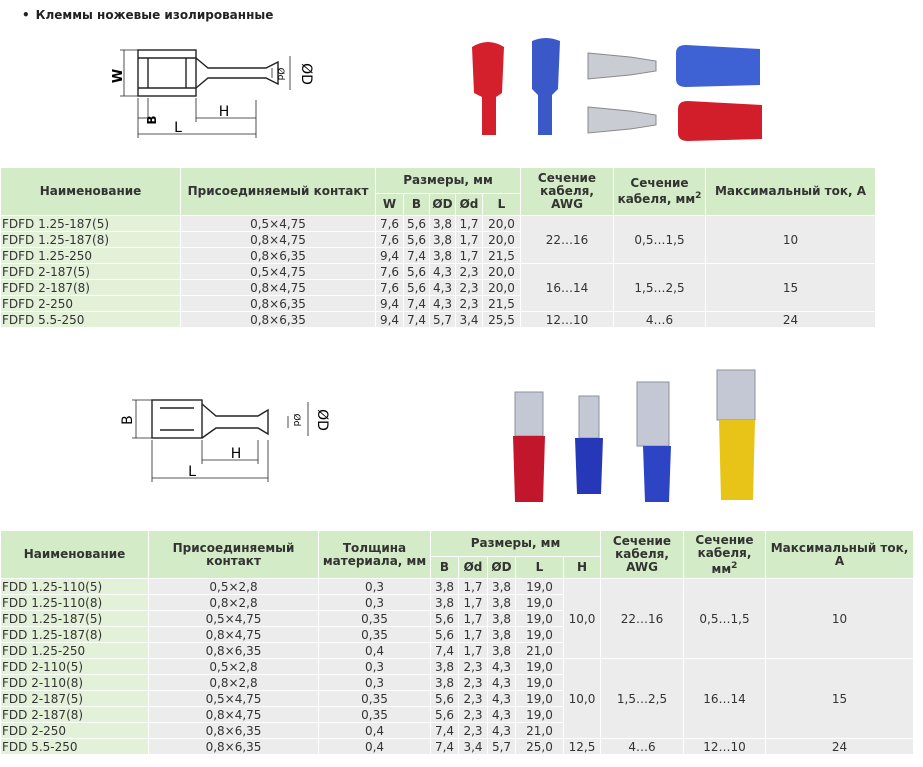  What do you see at coordinates (389, 271) in the screenshot?
I see `value-cell: 7,6` at bounding box center [389, 271].